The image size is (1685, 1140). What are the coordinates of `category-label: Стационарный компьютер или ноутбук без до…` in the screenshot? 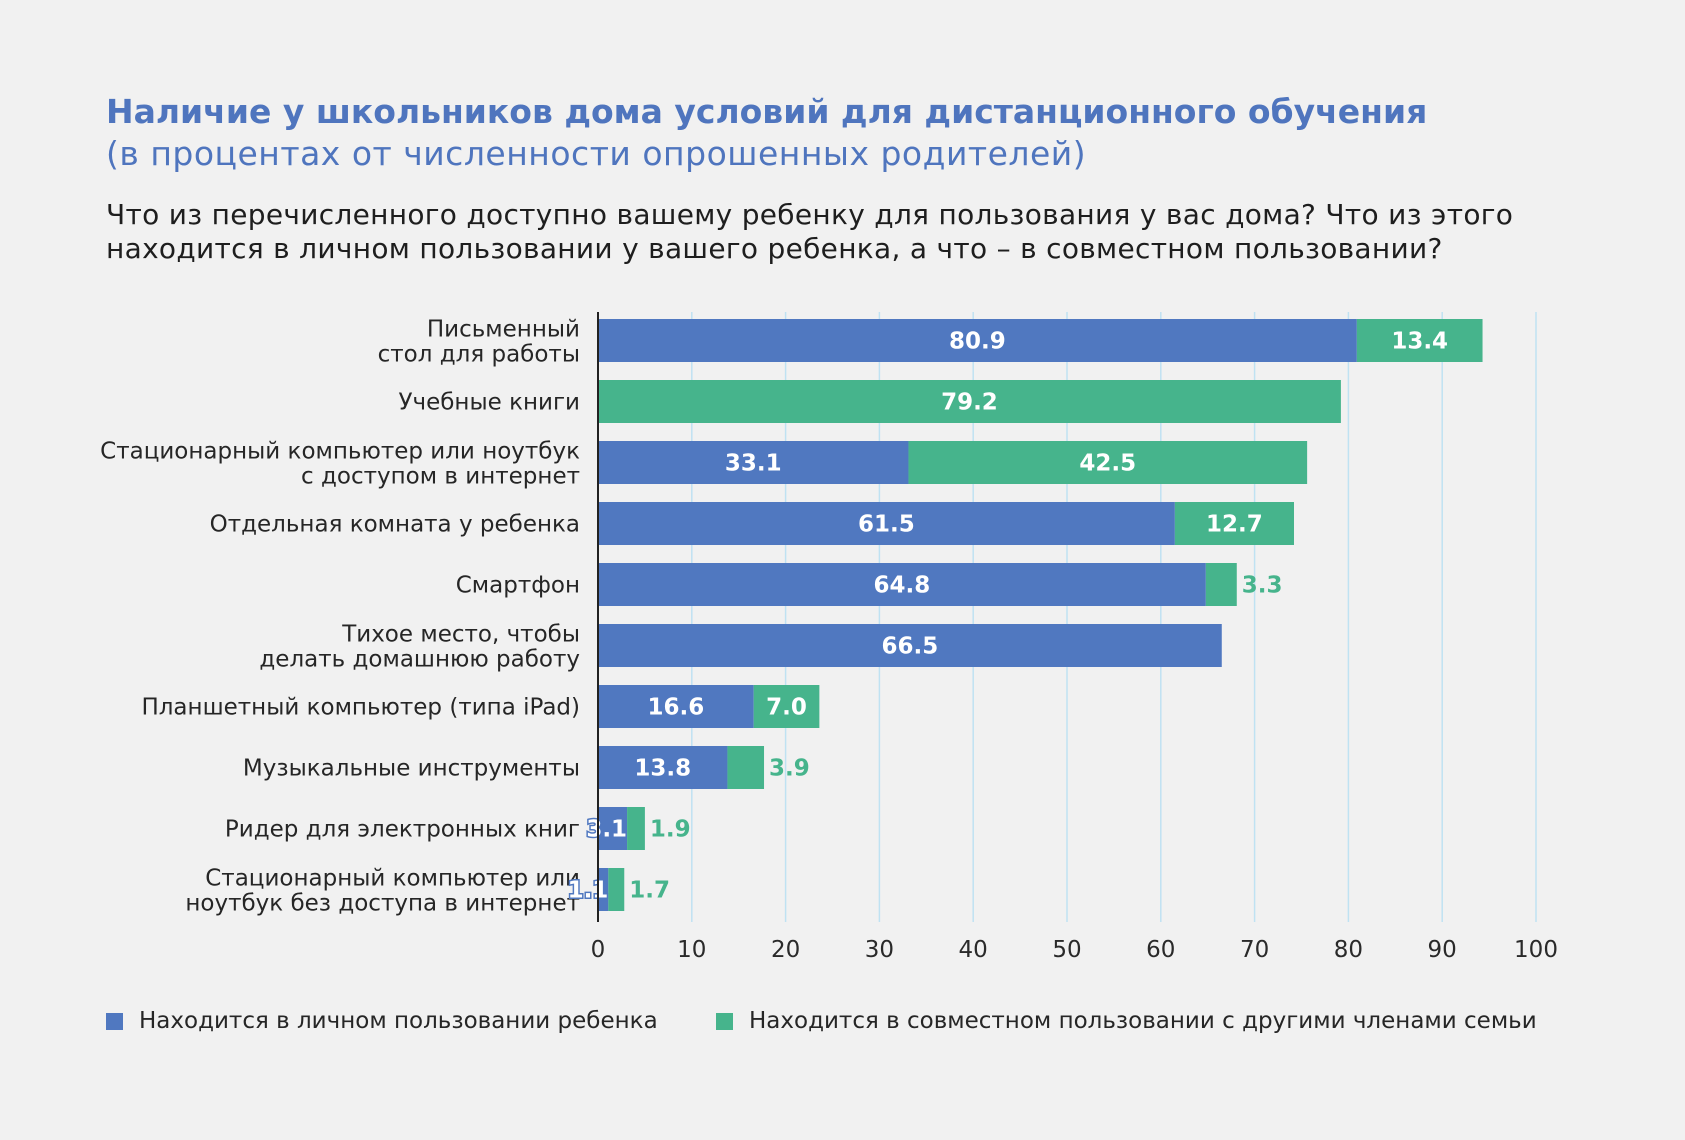 It's located at (382, 891).